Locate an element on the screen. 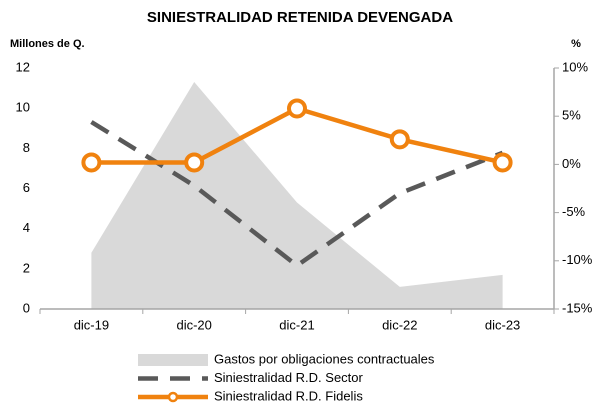 The width and height of the screenshot is (603, 405). y2-tick-label: 0% is located at coordinates (571, 163).